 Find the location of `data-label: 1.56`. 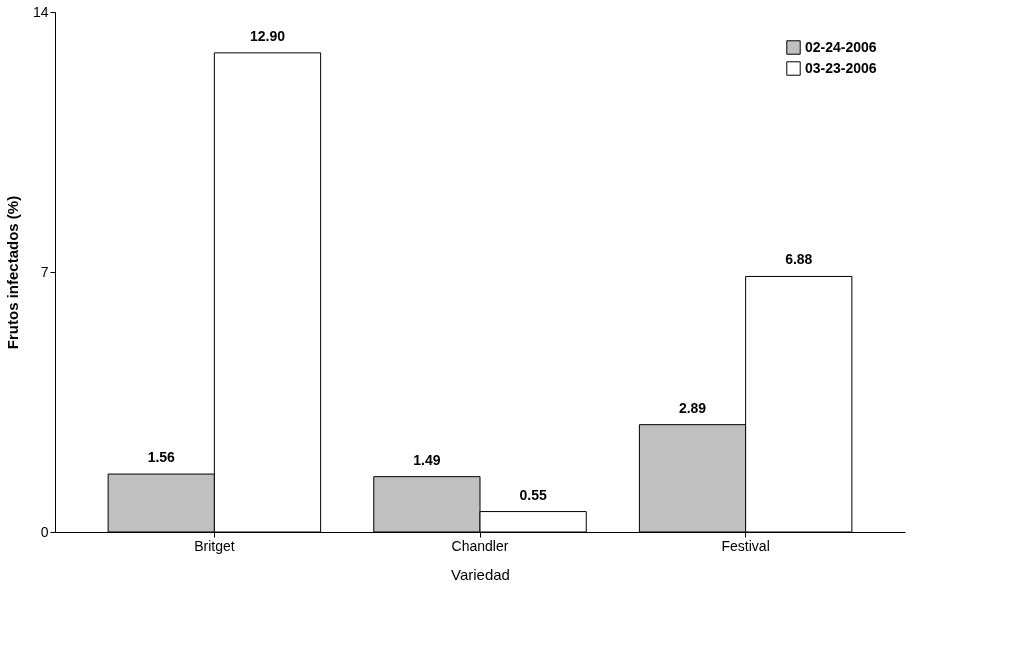

data-label: 1.56 is located at coordinates (161, 457).